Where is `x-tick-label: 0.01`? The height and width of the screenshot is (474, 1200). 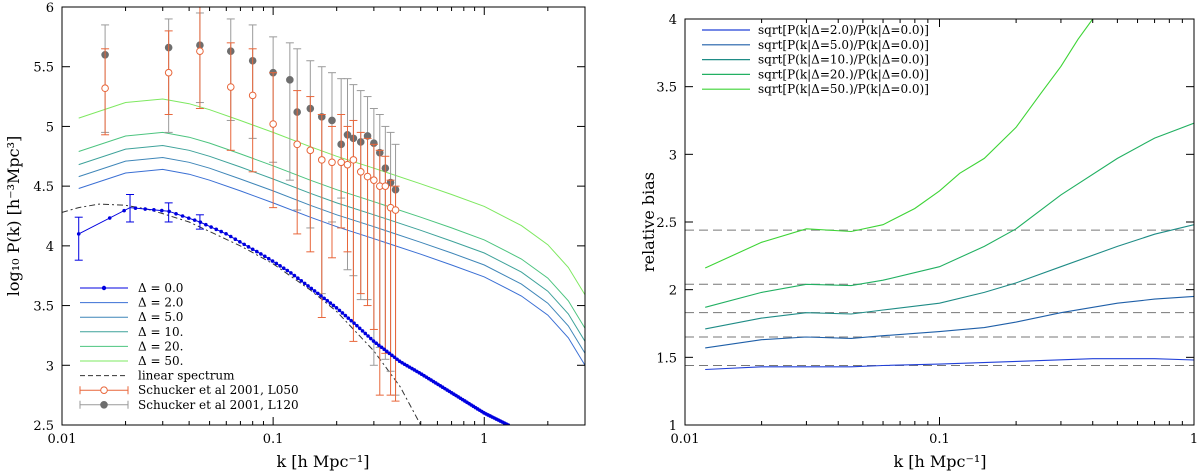
x-tick-label: 0.01 is located at coordinates (62, 439).